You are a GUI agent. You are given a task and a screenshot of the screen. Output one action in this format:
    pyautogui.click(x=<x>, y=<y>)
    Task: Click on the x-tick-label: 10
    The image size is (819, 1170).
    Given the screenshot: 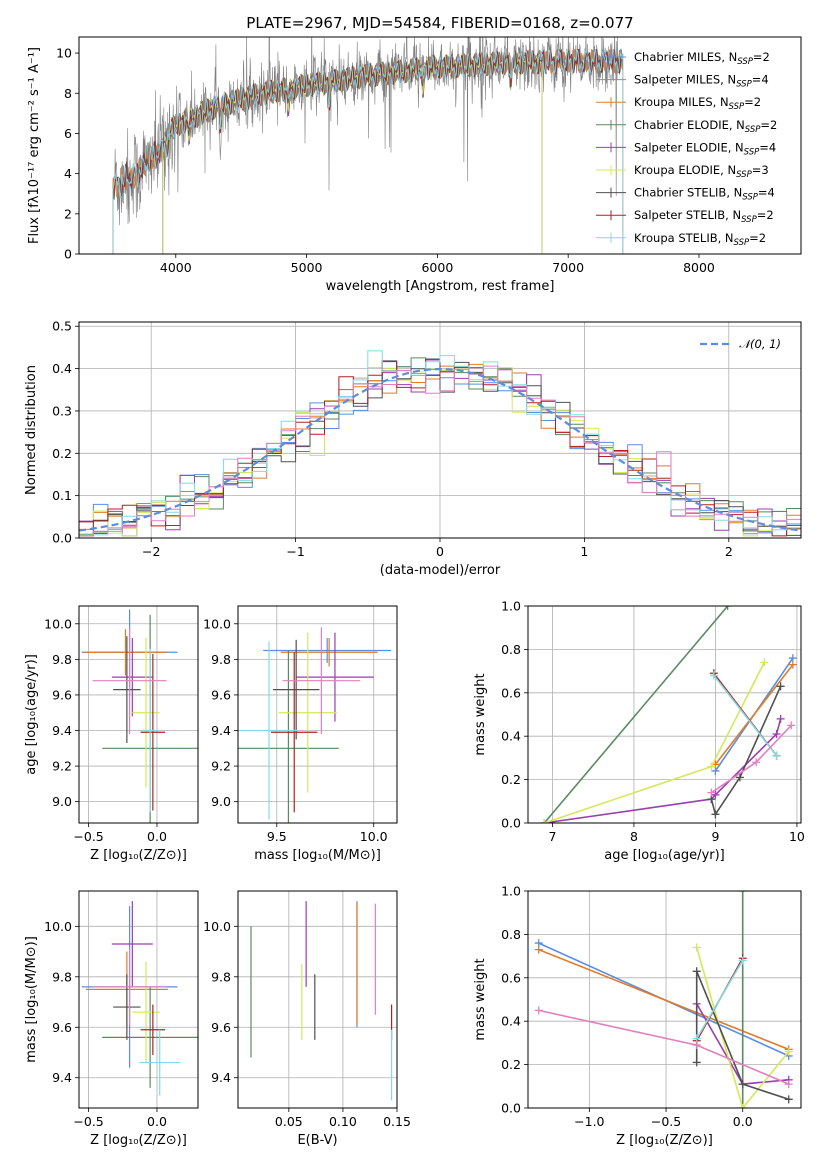 What is the action you would take?
    pyautogui.click(x=797, y=836)
    